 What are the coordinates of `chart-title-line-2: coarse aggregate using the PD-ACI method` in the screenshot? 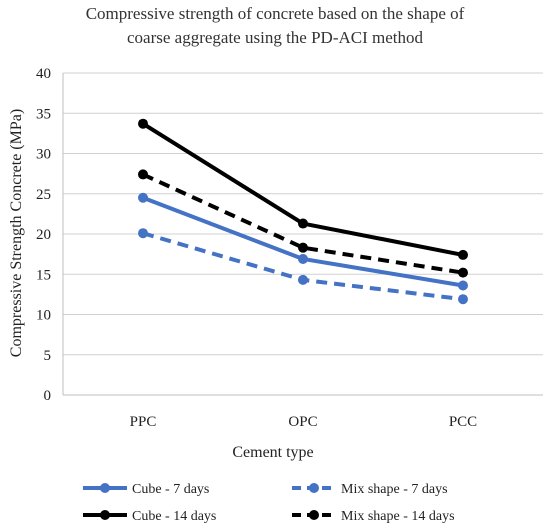 It's located at (275, 37).